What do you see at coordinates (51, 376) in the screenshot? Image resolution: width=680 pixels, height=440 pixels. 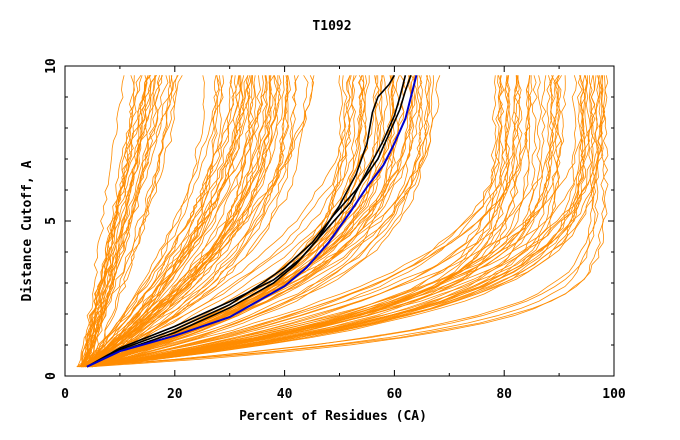 I see `y-tick-label: 0` at bounding box center [51, 376].